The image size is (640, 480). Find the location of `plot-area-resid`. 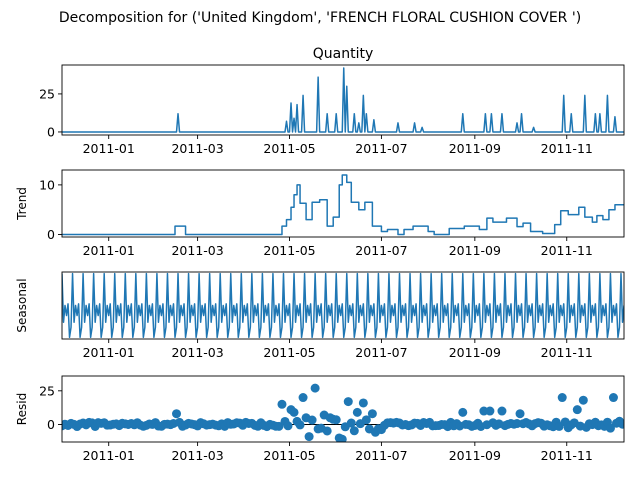

plot-area-resid is located at coordinates (343, 412).